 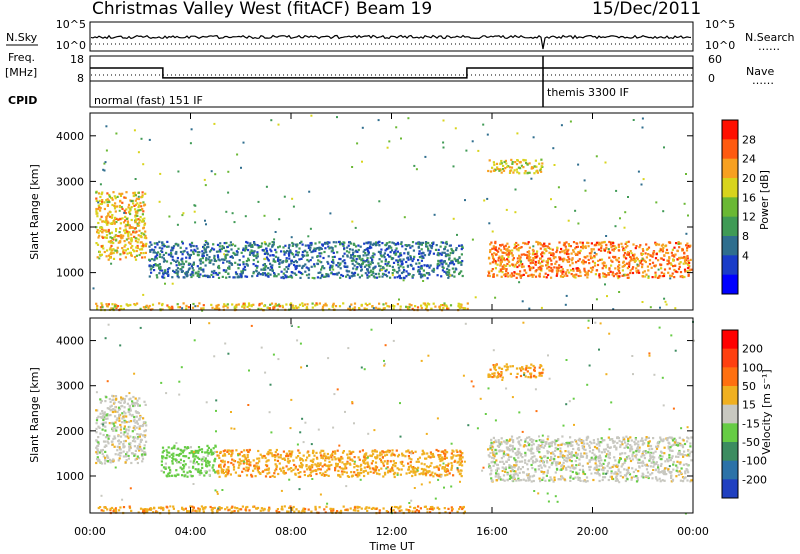 I want to click on colorbar-tick-label: 24, so click(x=749, y=159).